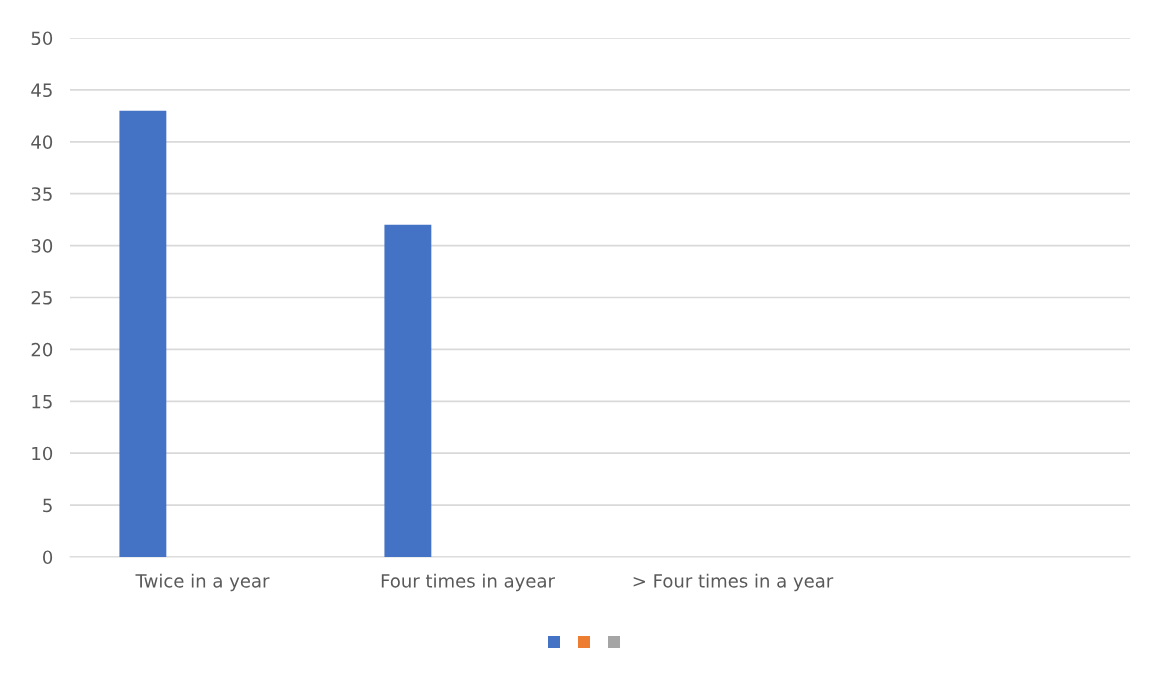 This screenshot has height=675, width=1152. What do you see at coordinates (42, 38) in the screenshot?
I see `y-tick-label: 50` at bounding box center [42, 38].